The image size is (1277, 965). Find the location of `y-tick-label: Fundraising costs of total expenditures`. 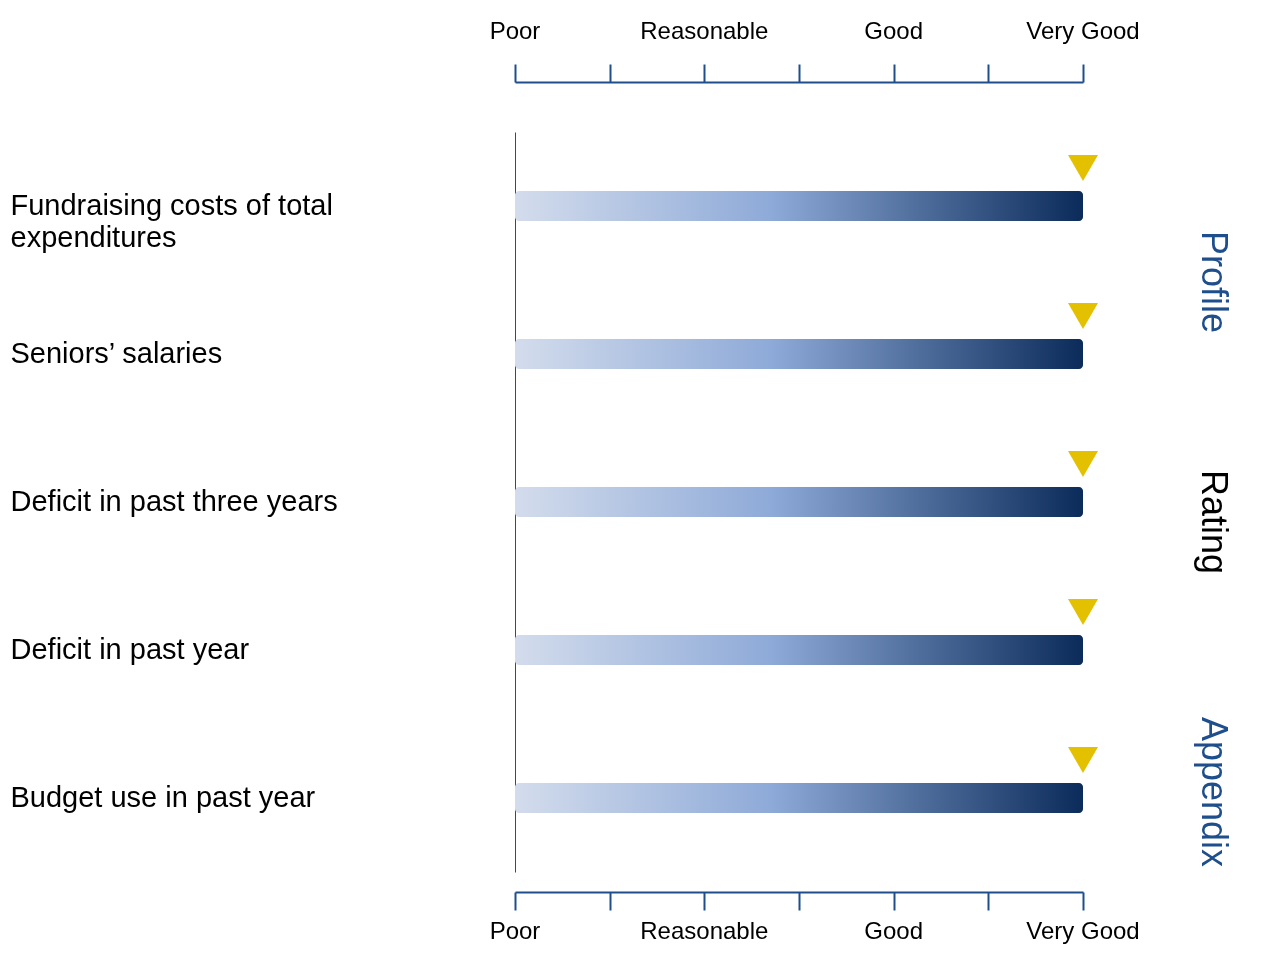

y-tick-label: Fundraising costs of total expenditures is located at coordinates (171, 221).